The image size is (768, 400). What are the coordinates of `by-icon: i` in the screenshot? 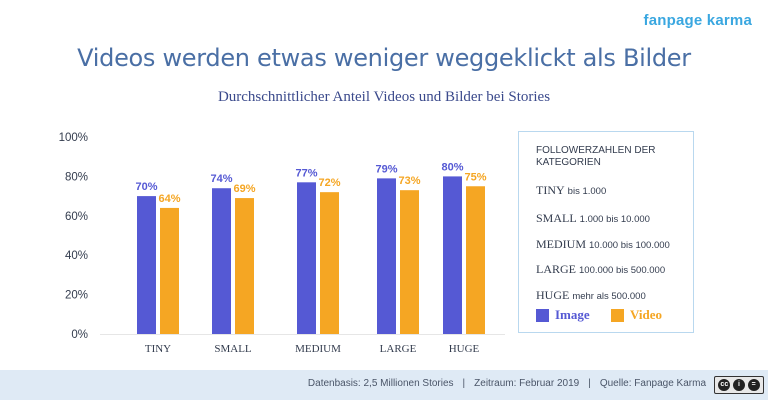 It's located at (738, 385).